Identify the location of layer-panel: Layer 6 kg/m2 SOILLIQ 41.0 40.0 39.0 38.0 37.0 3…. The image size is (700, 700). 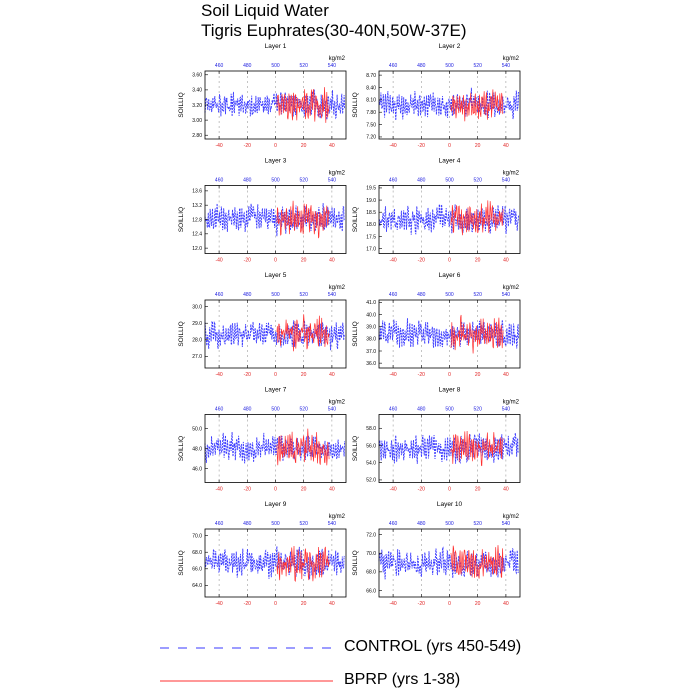
(436, 325).